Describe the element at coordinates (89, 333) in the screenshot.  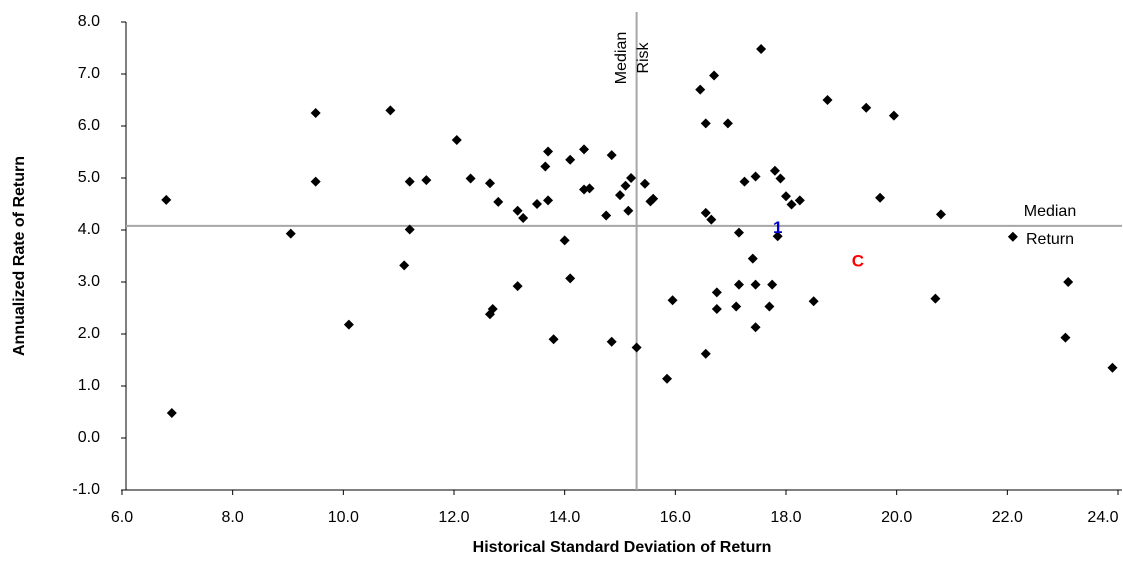
I see `y-tick-label: 2.0` at that location.